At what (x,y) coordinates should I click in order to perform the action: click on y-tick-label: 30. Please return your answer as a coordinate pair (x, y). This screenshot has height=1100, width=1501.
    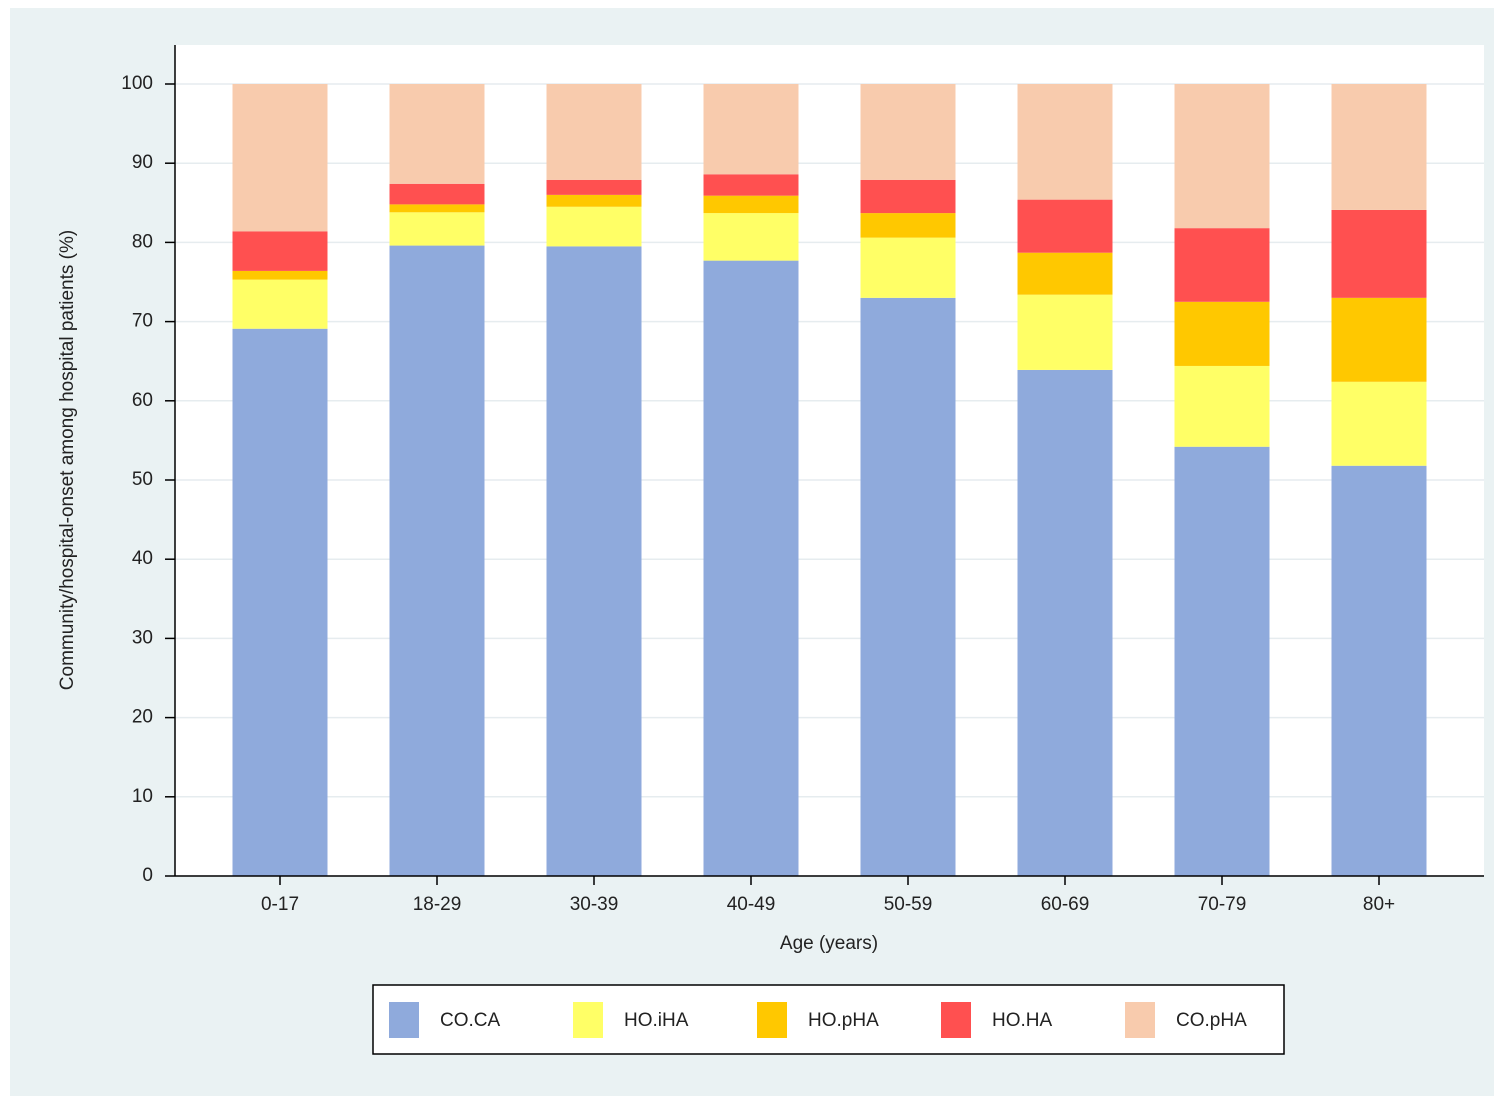
    Looking at the image, I should click on (142, 637).